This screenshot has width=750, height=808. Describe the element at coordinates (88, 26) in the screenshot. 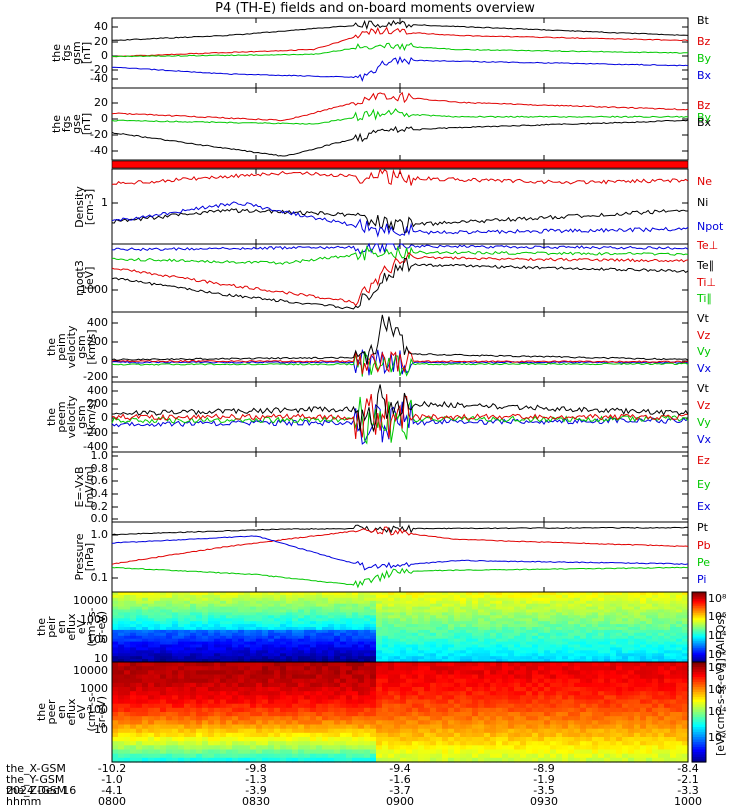

I see `y-tick-label: 40` at that location.